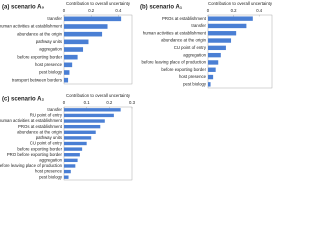 The width and height of the screenshot is (320, 240). What do you see at coordinates (37, 79) in the screenshot?
I see `category-label: transport between borders` at bounding box center [37, 79].